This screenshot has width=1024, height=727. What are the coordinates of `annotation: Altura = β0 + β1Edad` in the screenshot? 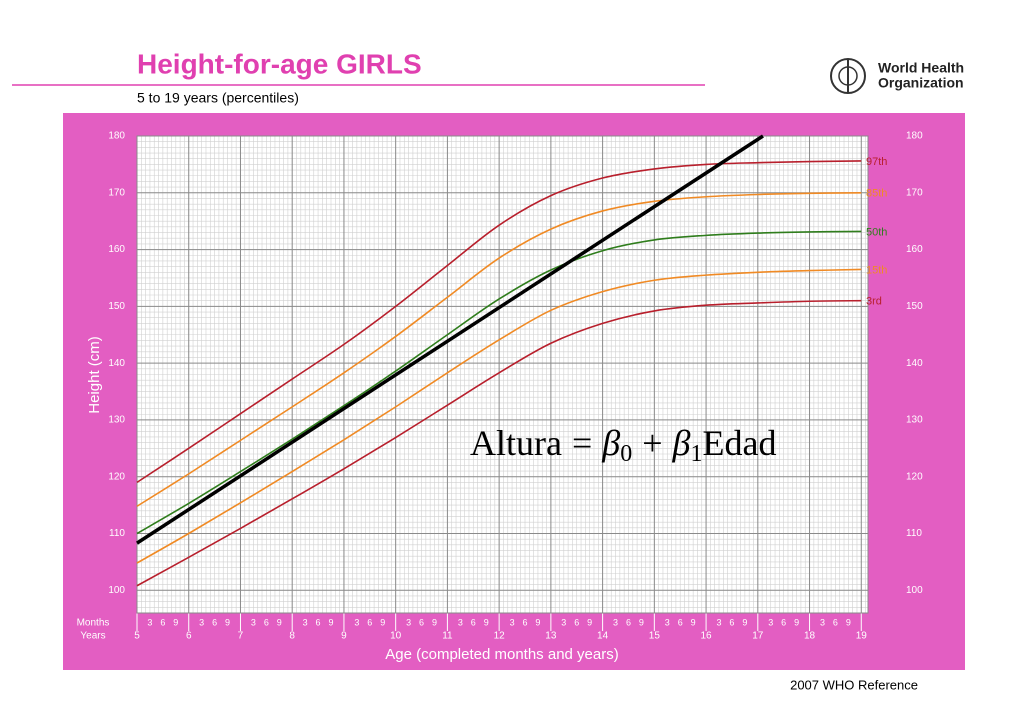 It's located at (623, 444).